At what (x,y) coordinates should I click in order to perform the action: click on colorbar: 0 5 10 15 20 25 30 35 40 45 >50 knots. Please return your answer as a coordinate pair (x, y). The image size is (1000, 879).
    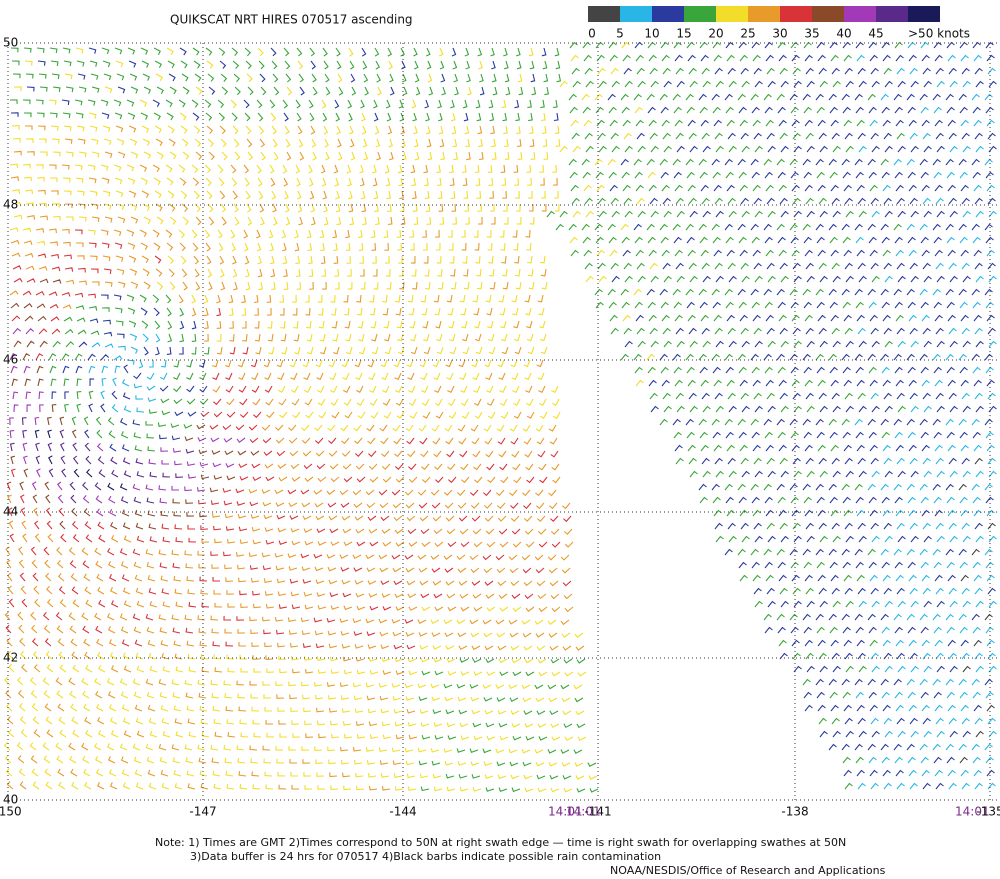
    Looking at the image, I should click on (779, 23).